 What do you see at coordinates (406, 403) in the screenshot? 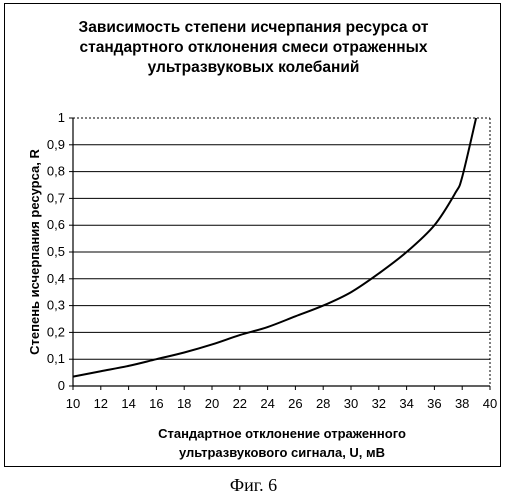
I see `x-tick-label-12: 34` at bounding box center [406, 403].